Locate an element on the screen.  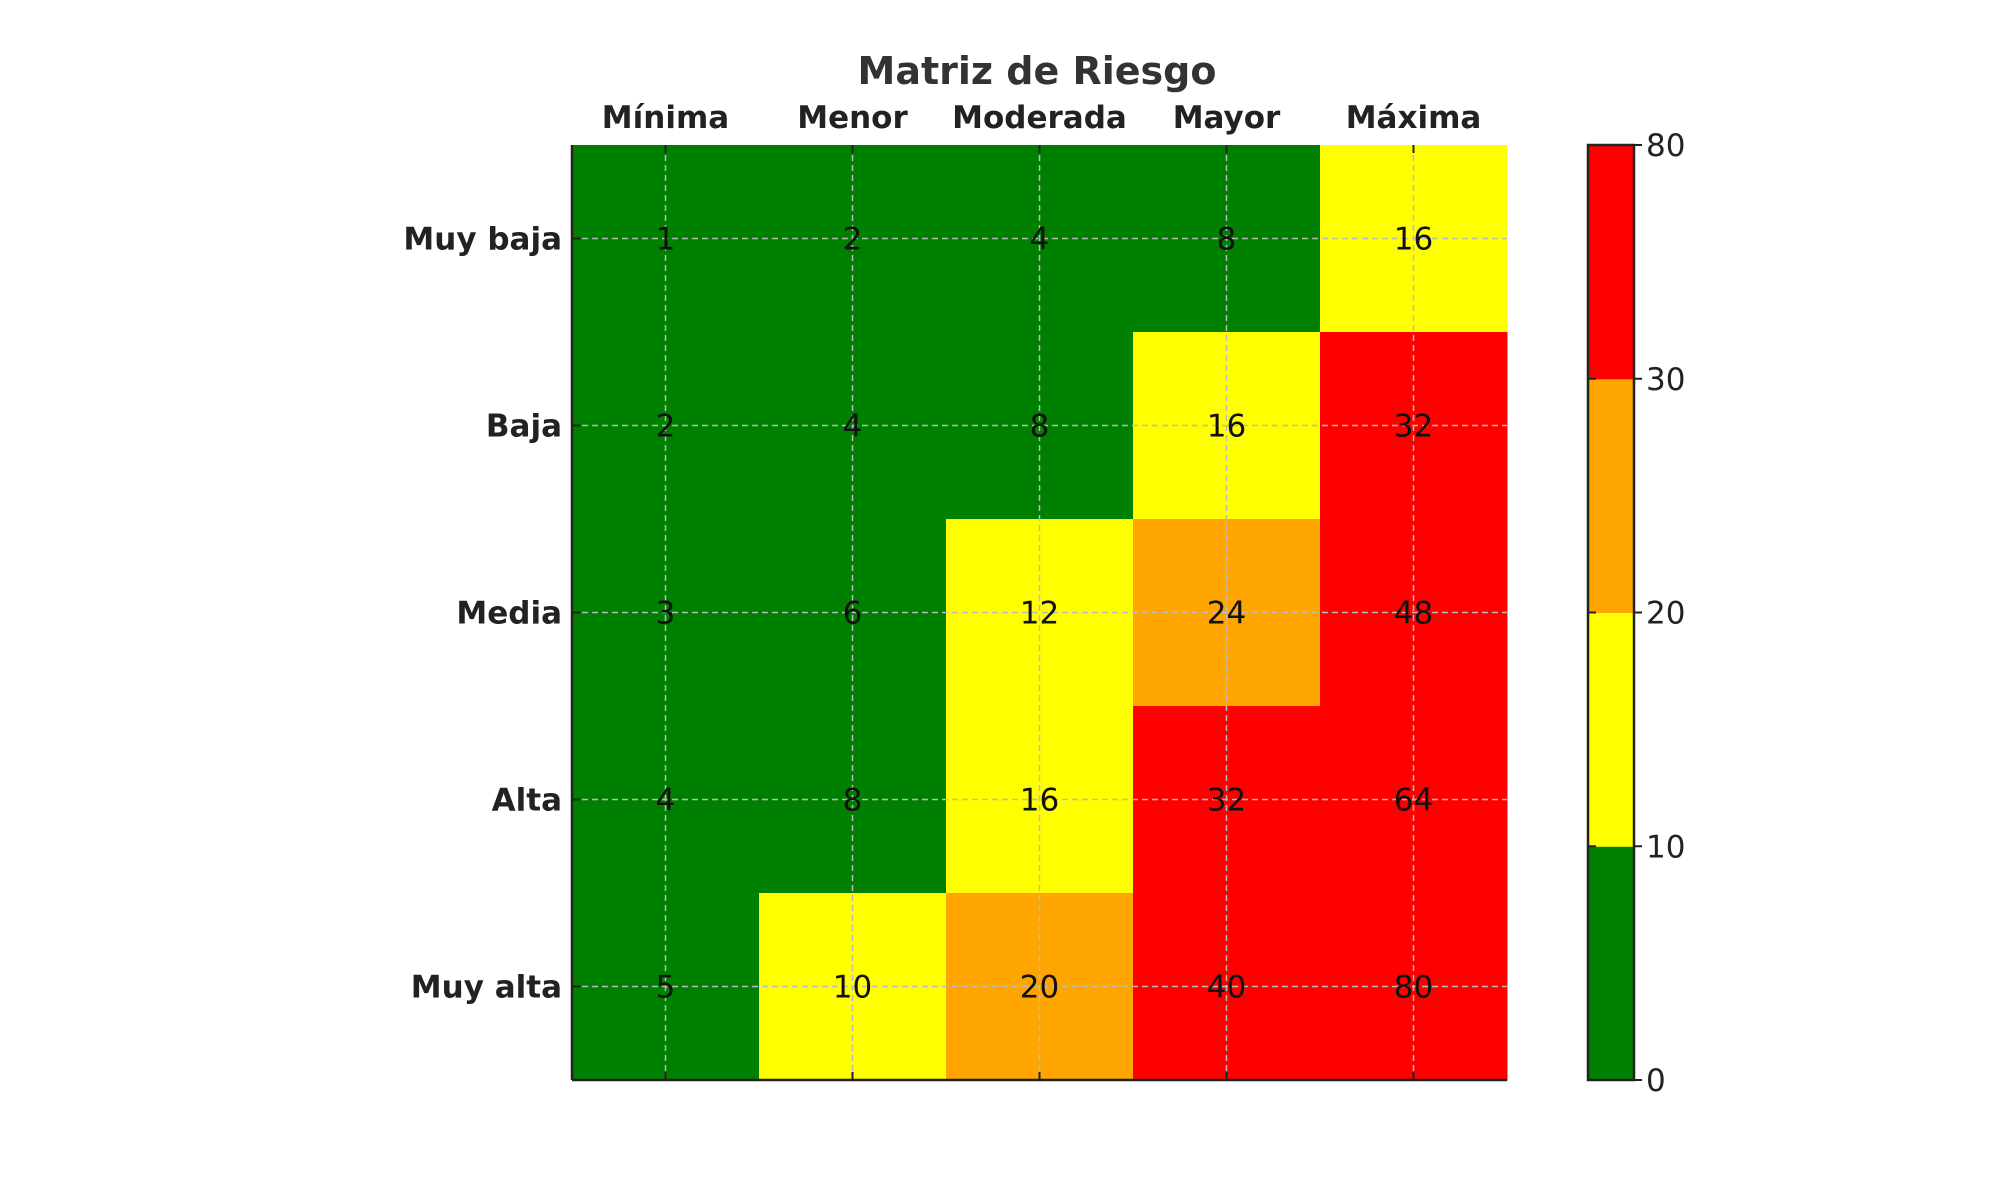
row-label: Media is located at coordinates (509, 614).